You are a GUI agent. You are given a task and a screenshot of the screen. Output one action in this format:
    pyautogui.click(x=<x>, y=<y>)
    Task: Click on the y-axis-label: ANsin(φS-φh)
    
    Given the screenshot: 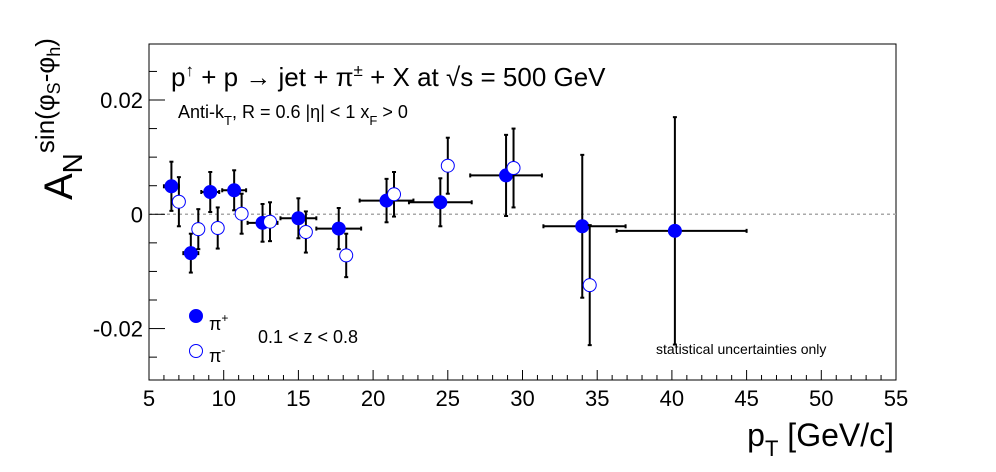 What is the action you would take?
    pyautogui.click(x=59, y=119)
    